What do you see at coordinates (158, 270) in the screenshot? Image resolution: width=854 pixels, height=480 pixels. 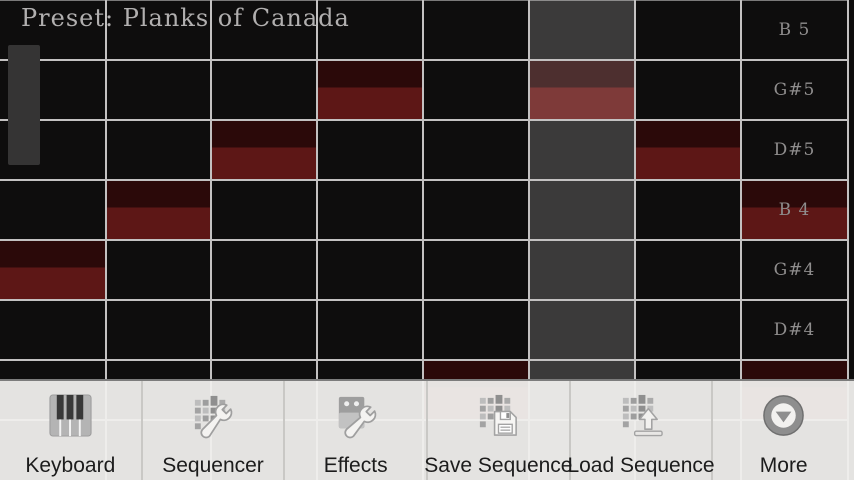 I see `step-cell-r4-c1` at bounding box center [158, 270].